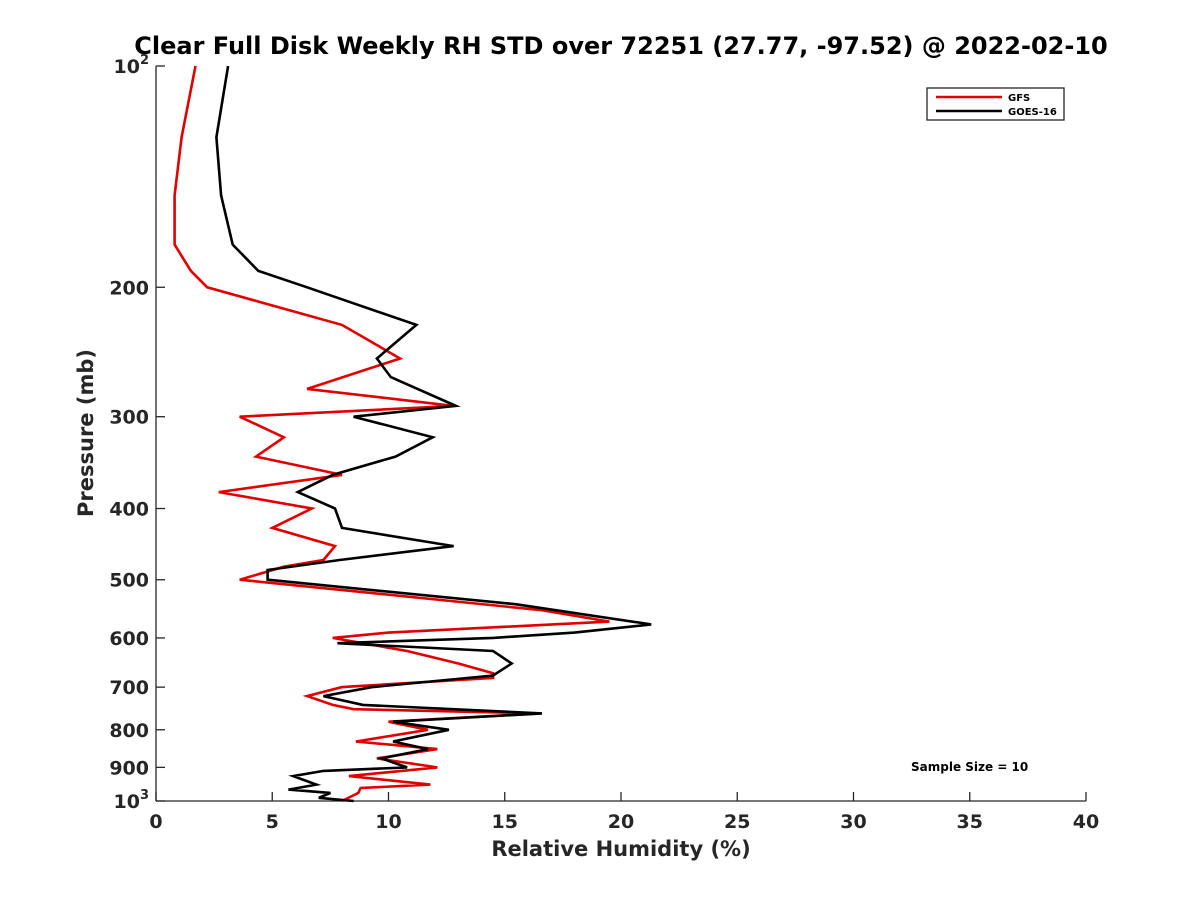 The width and height of the screenshot is (1200, 900). I want to click on y-tick-label: 10³, so click(132, 800).